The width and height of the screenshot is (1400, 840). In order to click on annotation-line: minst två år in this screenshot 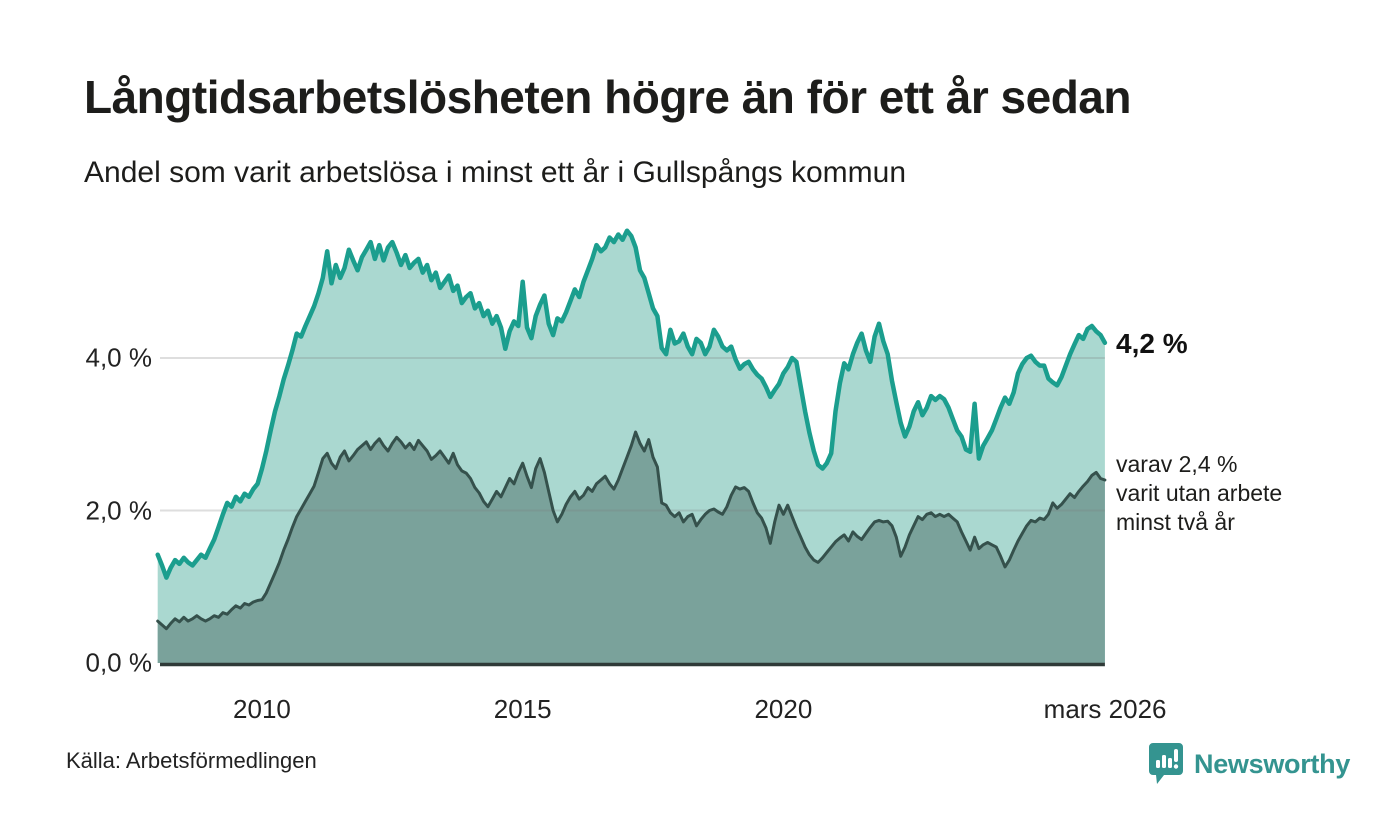, I will do `click(1175, 522)`.